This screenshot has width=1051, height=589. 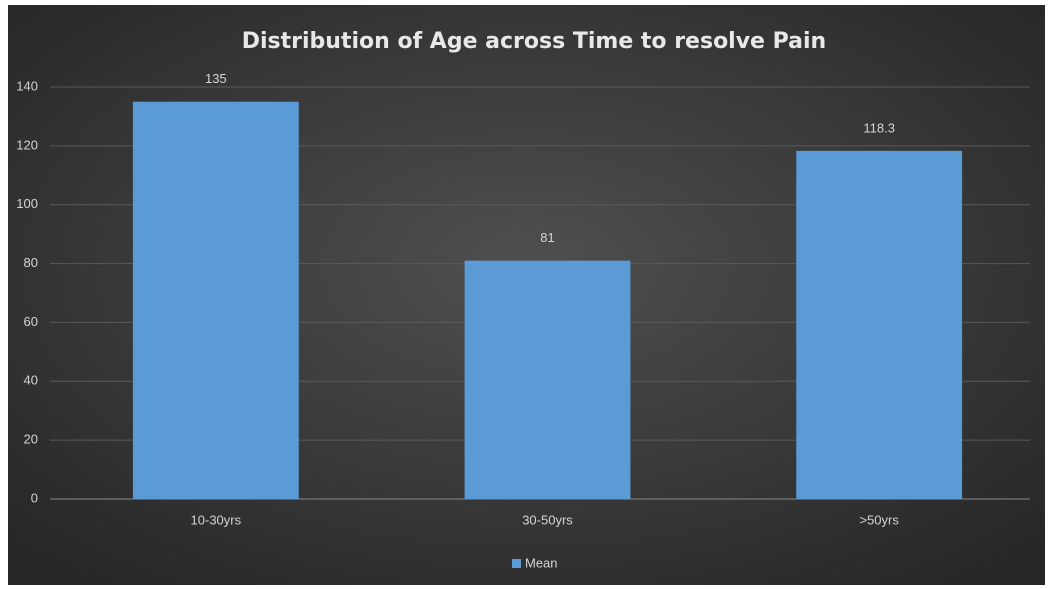 I want to click on legend-swatch, so click(x=516, y=563).